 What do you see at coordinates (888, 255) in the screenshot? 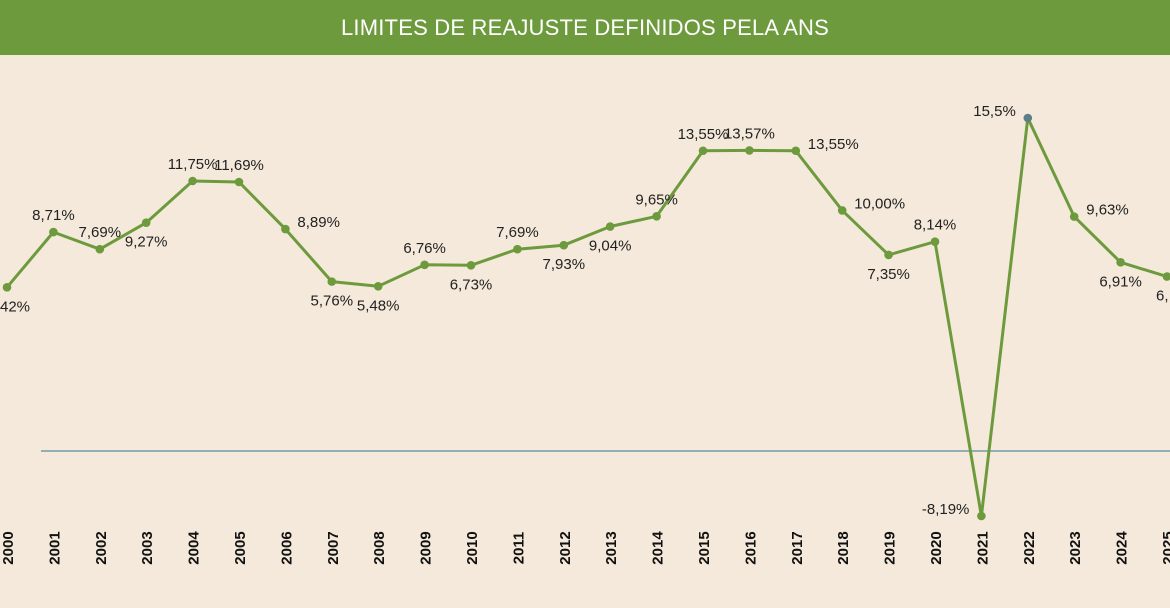
I see `data-point-2019` at bounding box center [888, 255].